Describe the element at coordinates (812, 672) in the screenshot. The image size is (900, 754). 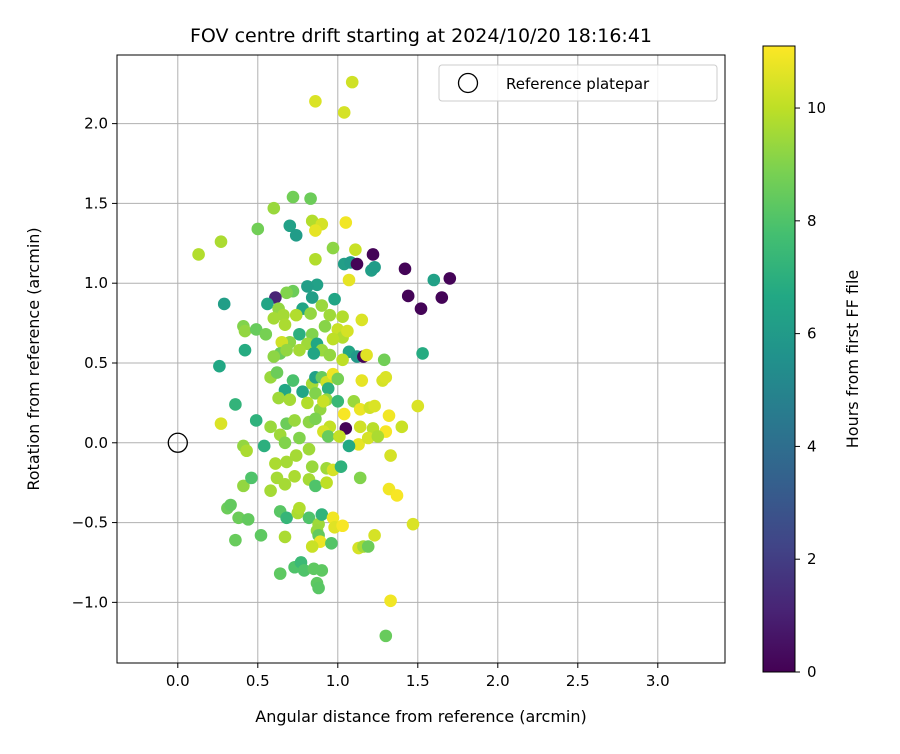
I see `colorbar-tick-label: 0` at that location.